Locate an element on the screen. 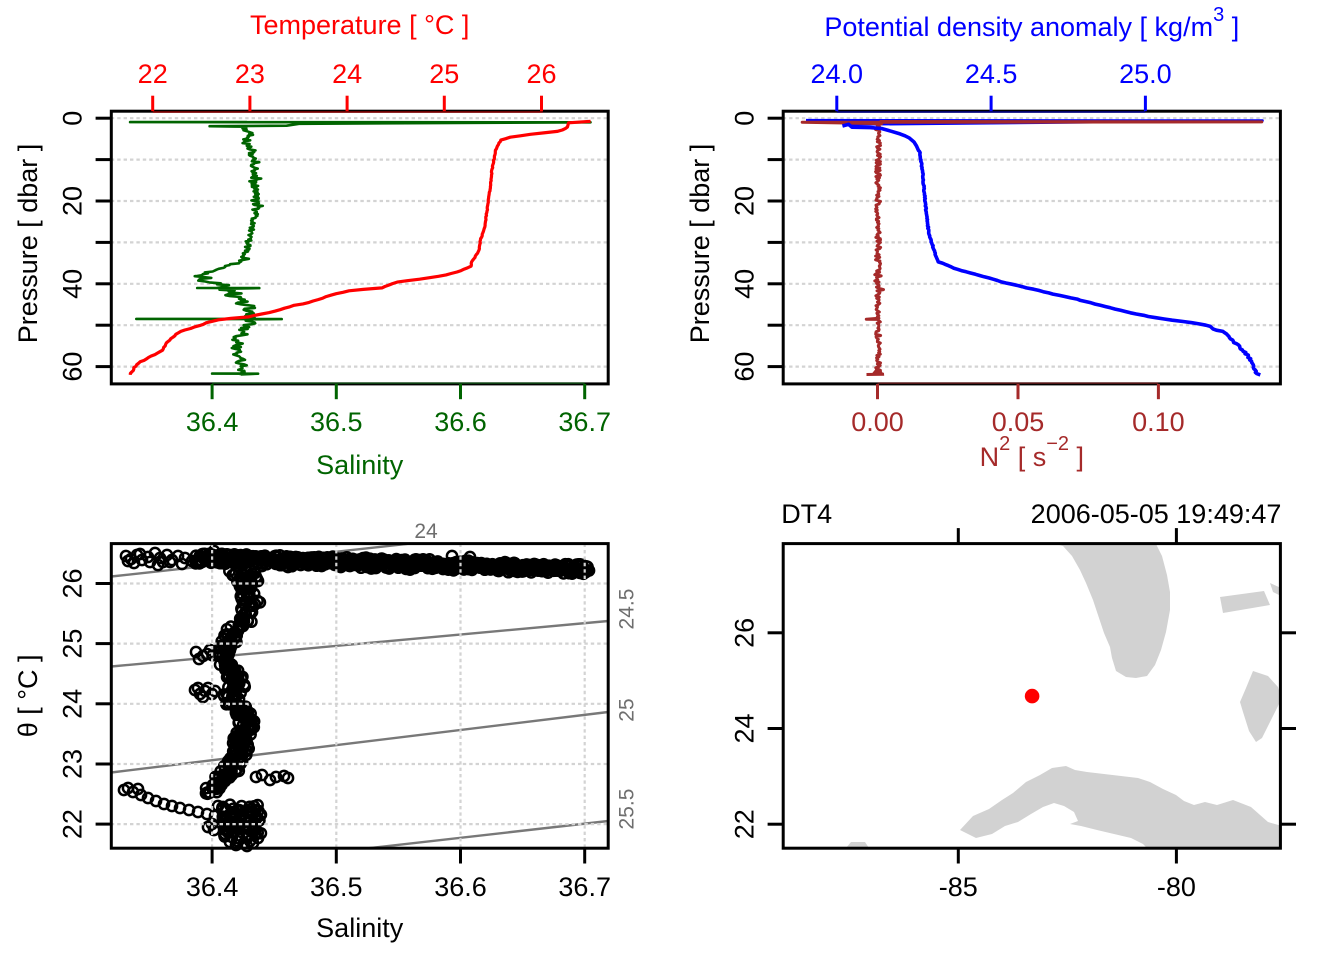  svg-text: 0.00 is located at coordinates (877, 422).